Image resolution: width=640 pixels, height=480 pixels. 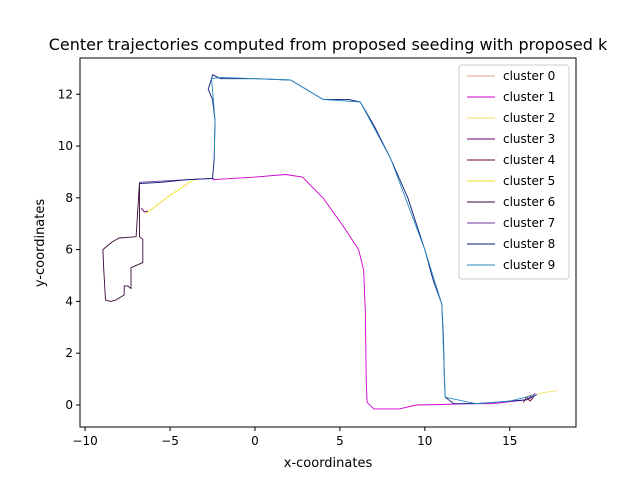 What do you see at coordinates (294, 437) in the screenshot?
I see `x-axis: −10 −5 0 5 10 15` at bounding box center [294, 437].